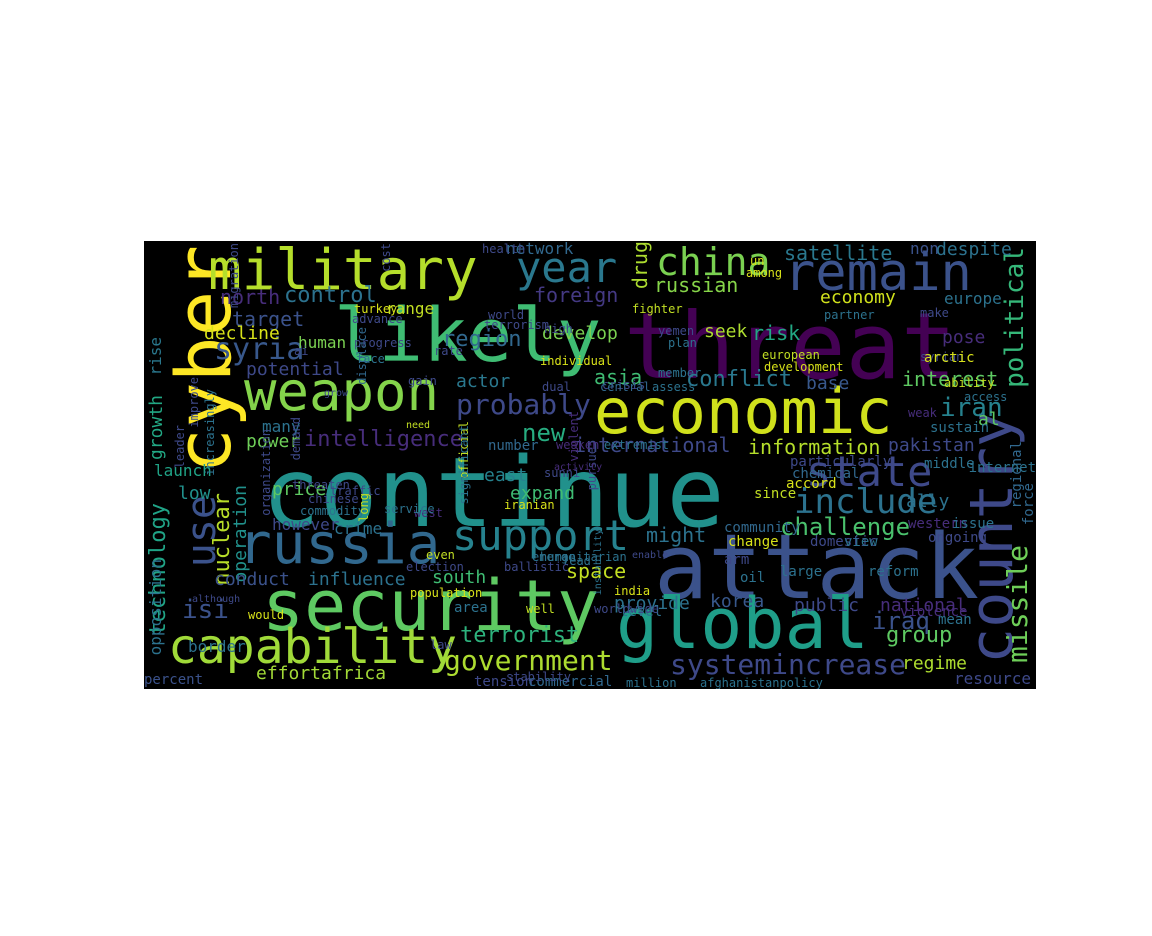  Describe the element at coordinates (217, 646) in the screenshot. I see `word-border: border` at that location.